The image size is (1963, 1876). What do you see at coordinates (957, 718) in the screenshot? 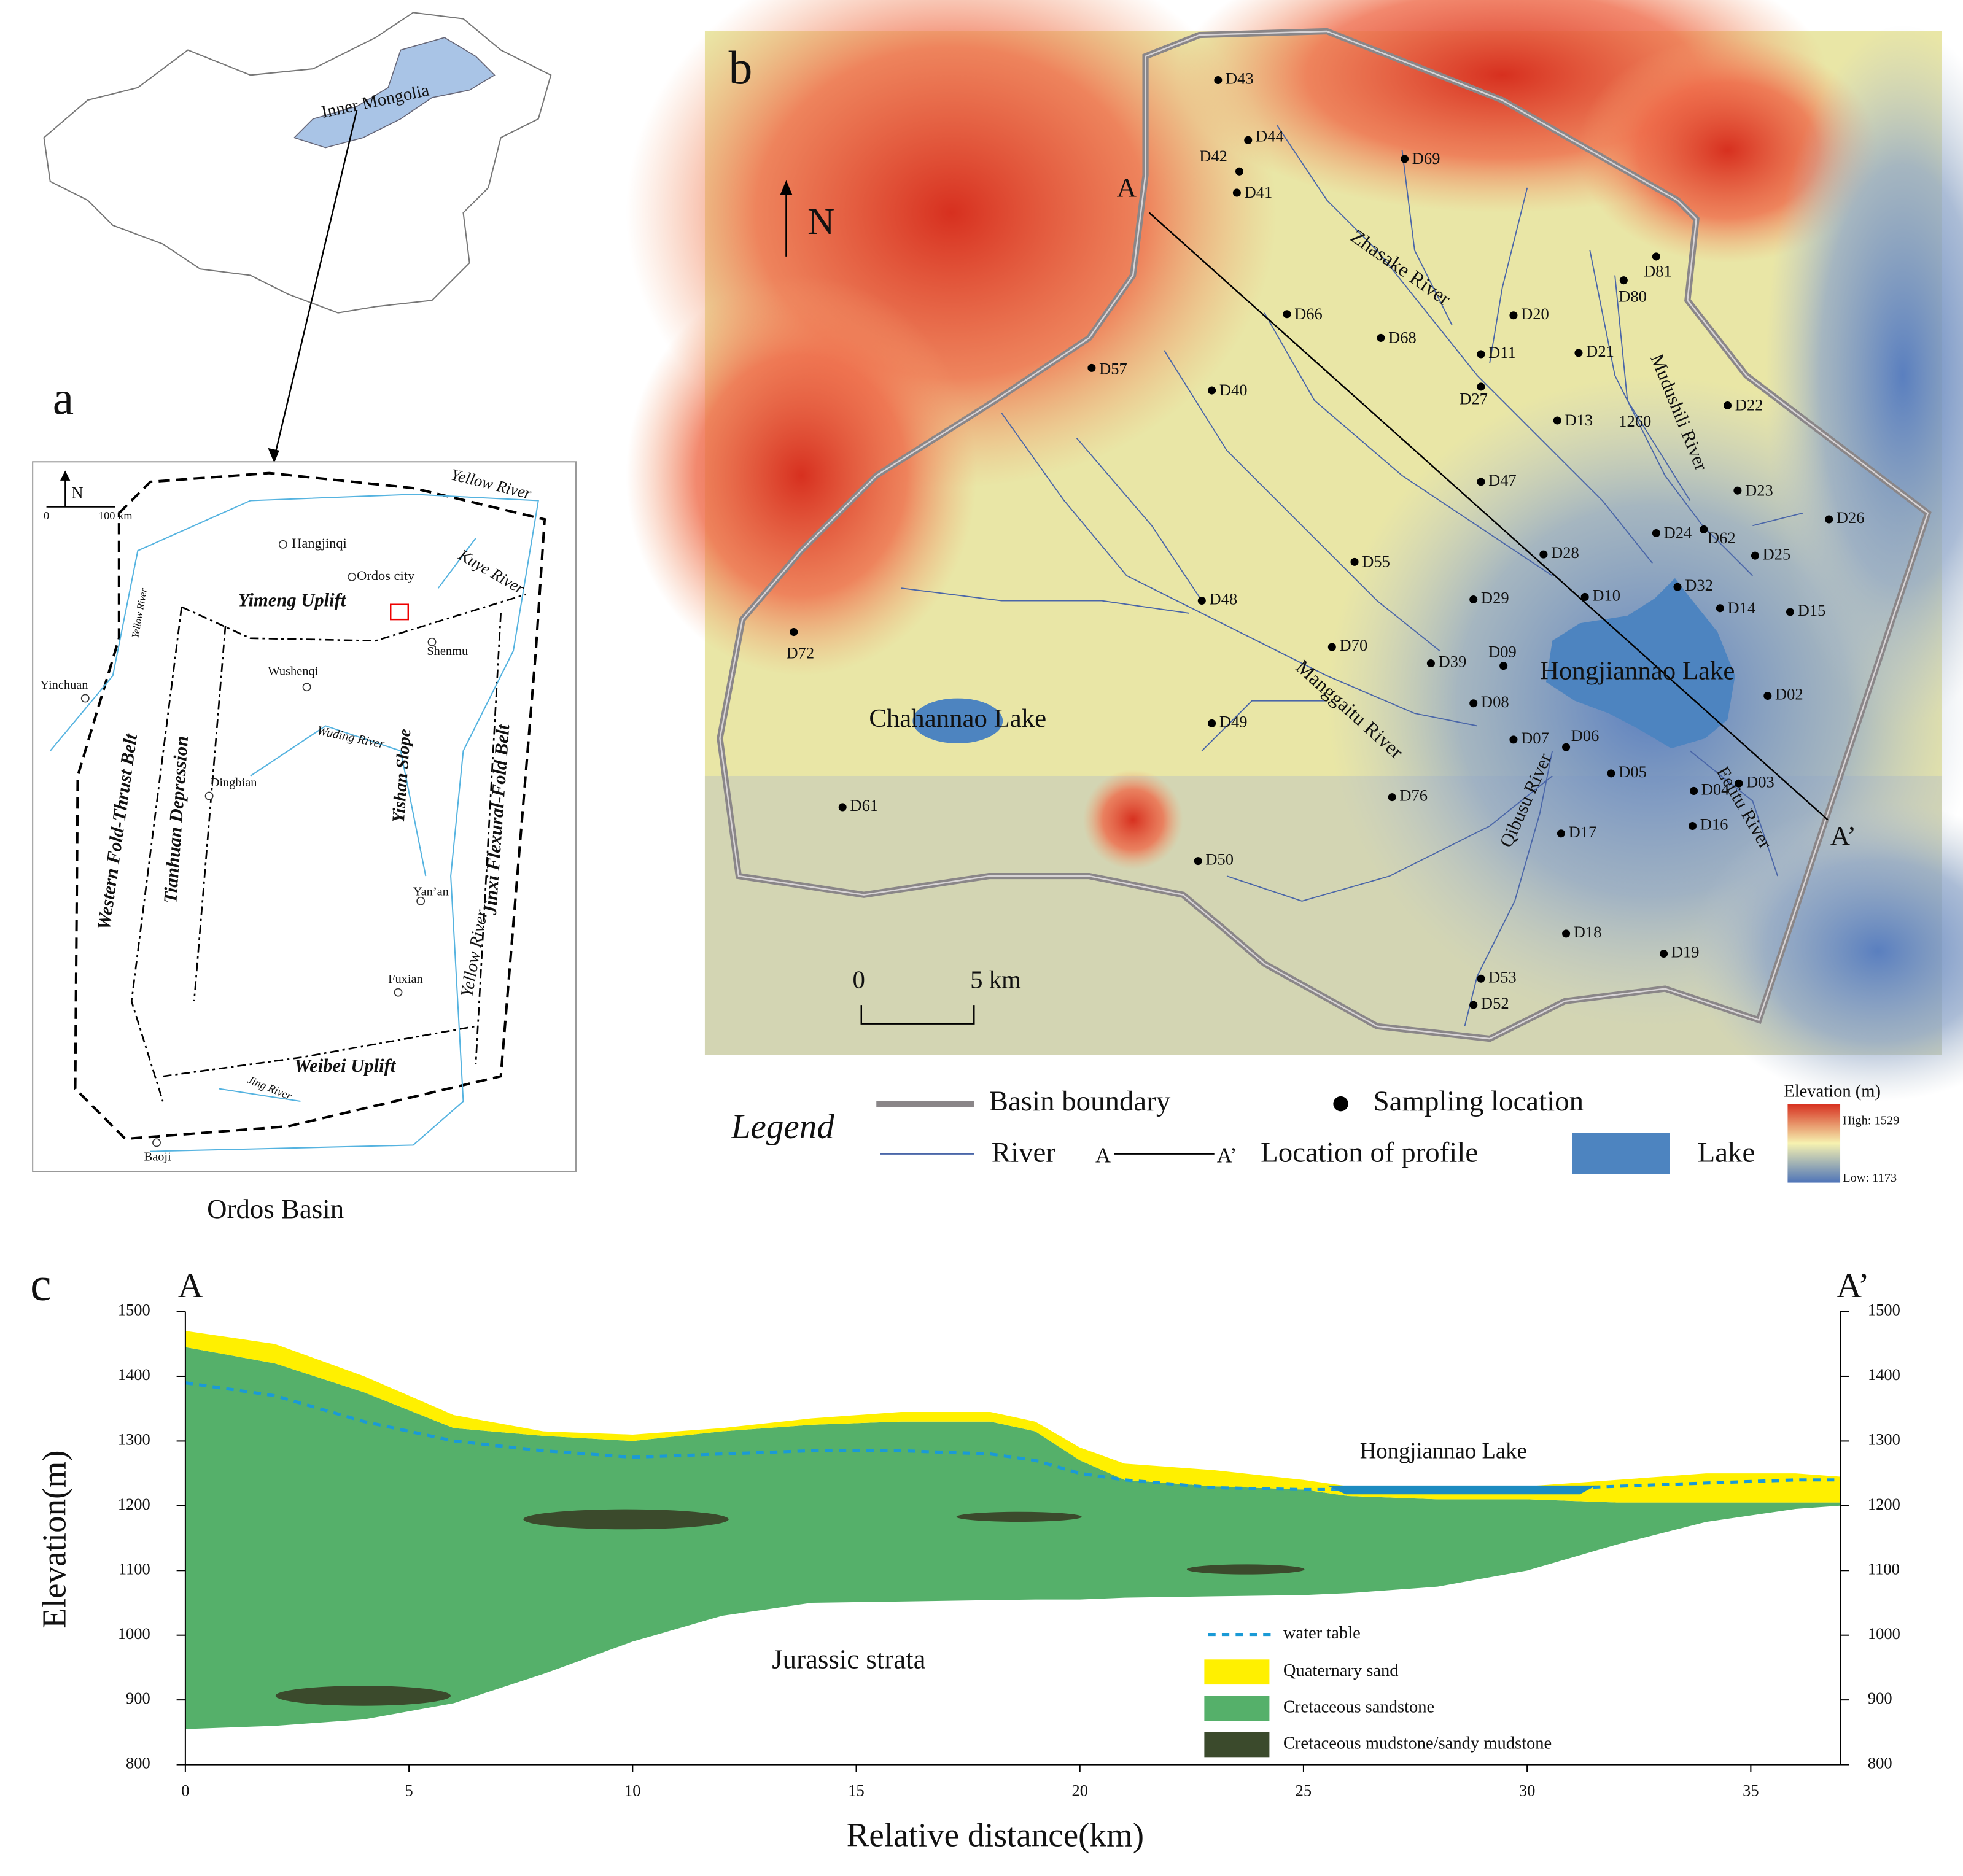
I see `map-label: Chahannao Lake` at bounding box center [957, 718].